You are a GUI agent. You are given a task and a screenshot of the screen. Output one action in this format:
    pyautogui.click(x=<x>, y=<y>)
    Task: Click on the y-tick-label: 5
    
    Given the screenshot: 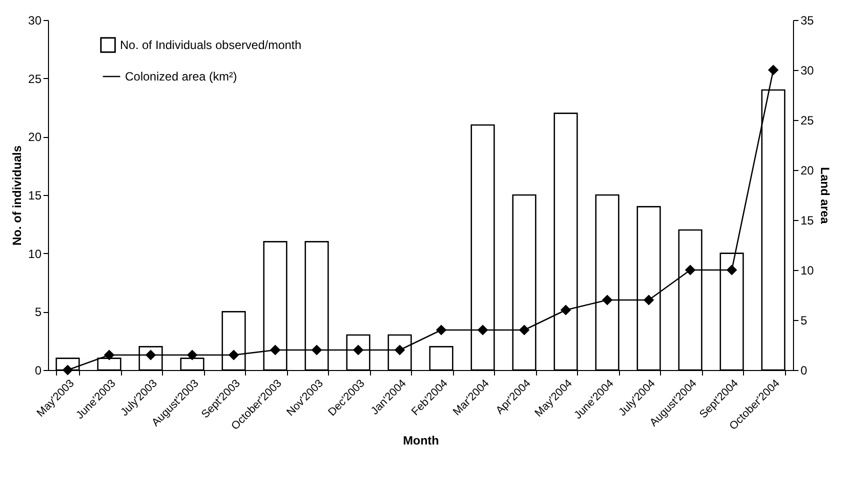 What is the action you would take?
    pyautogui.click(x=38, y=312)
    